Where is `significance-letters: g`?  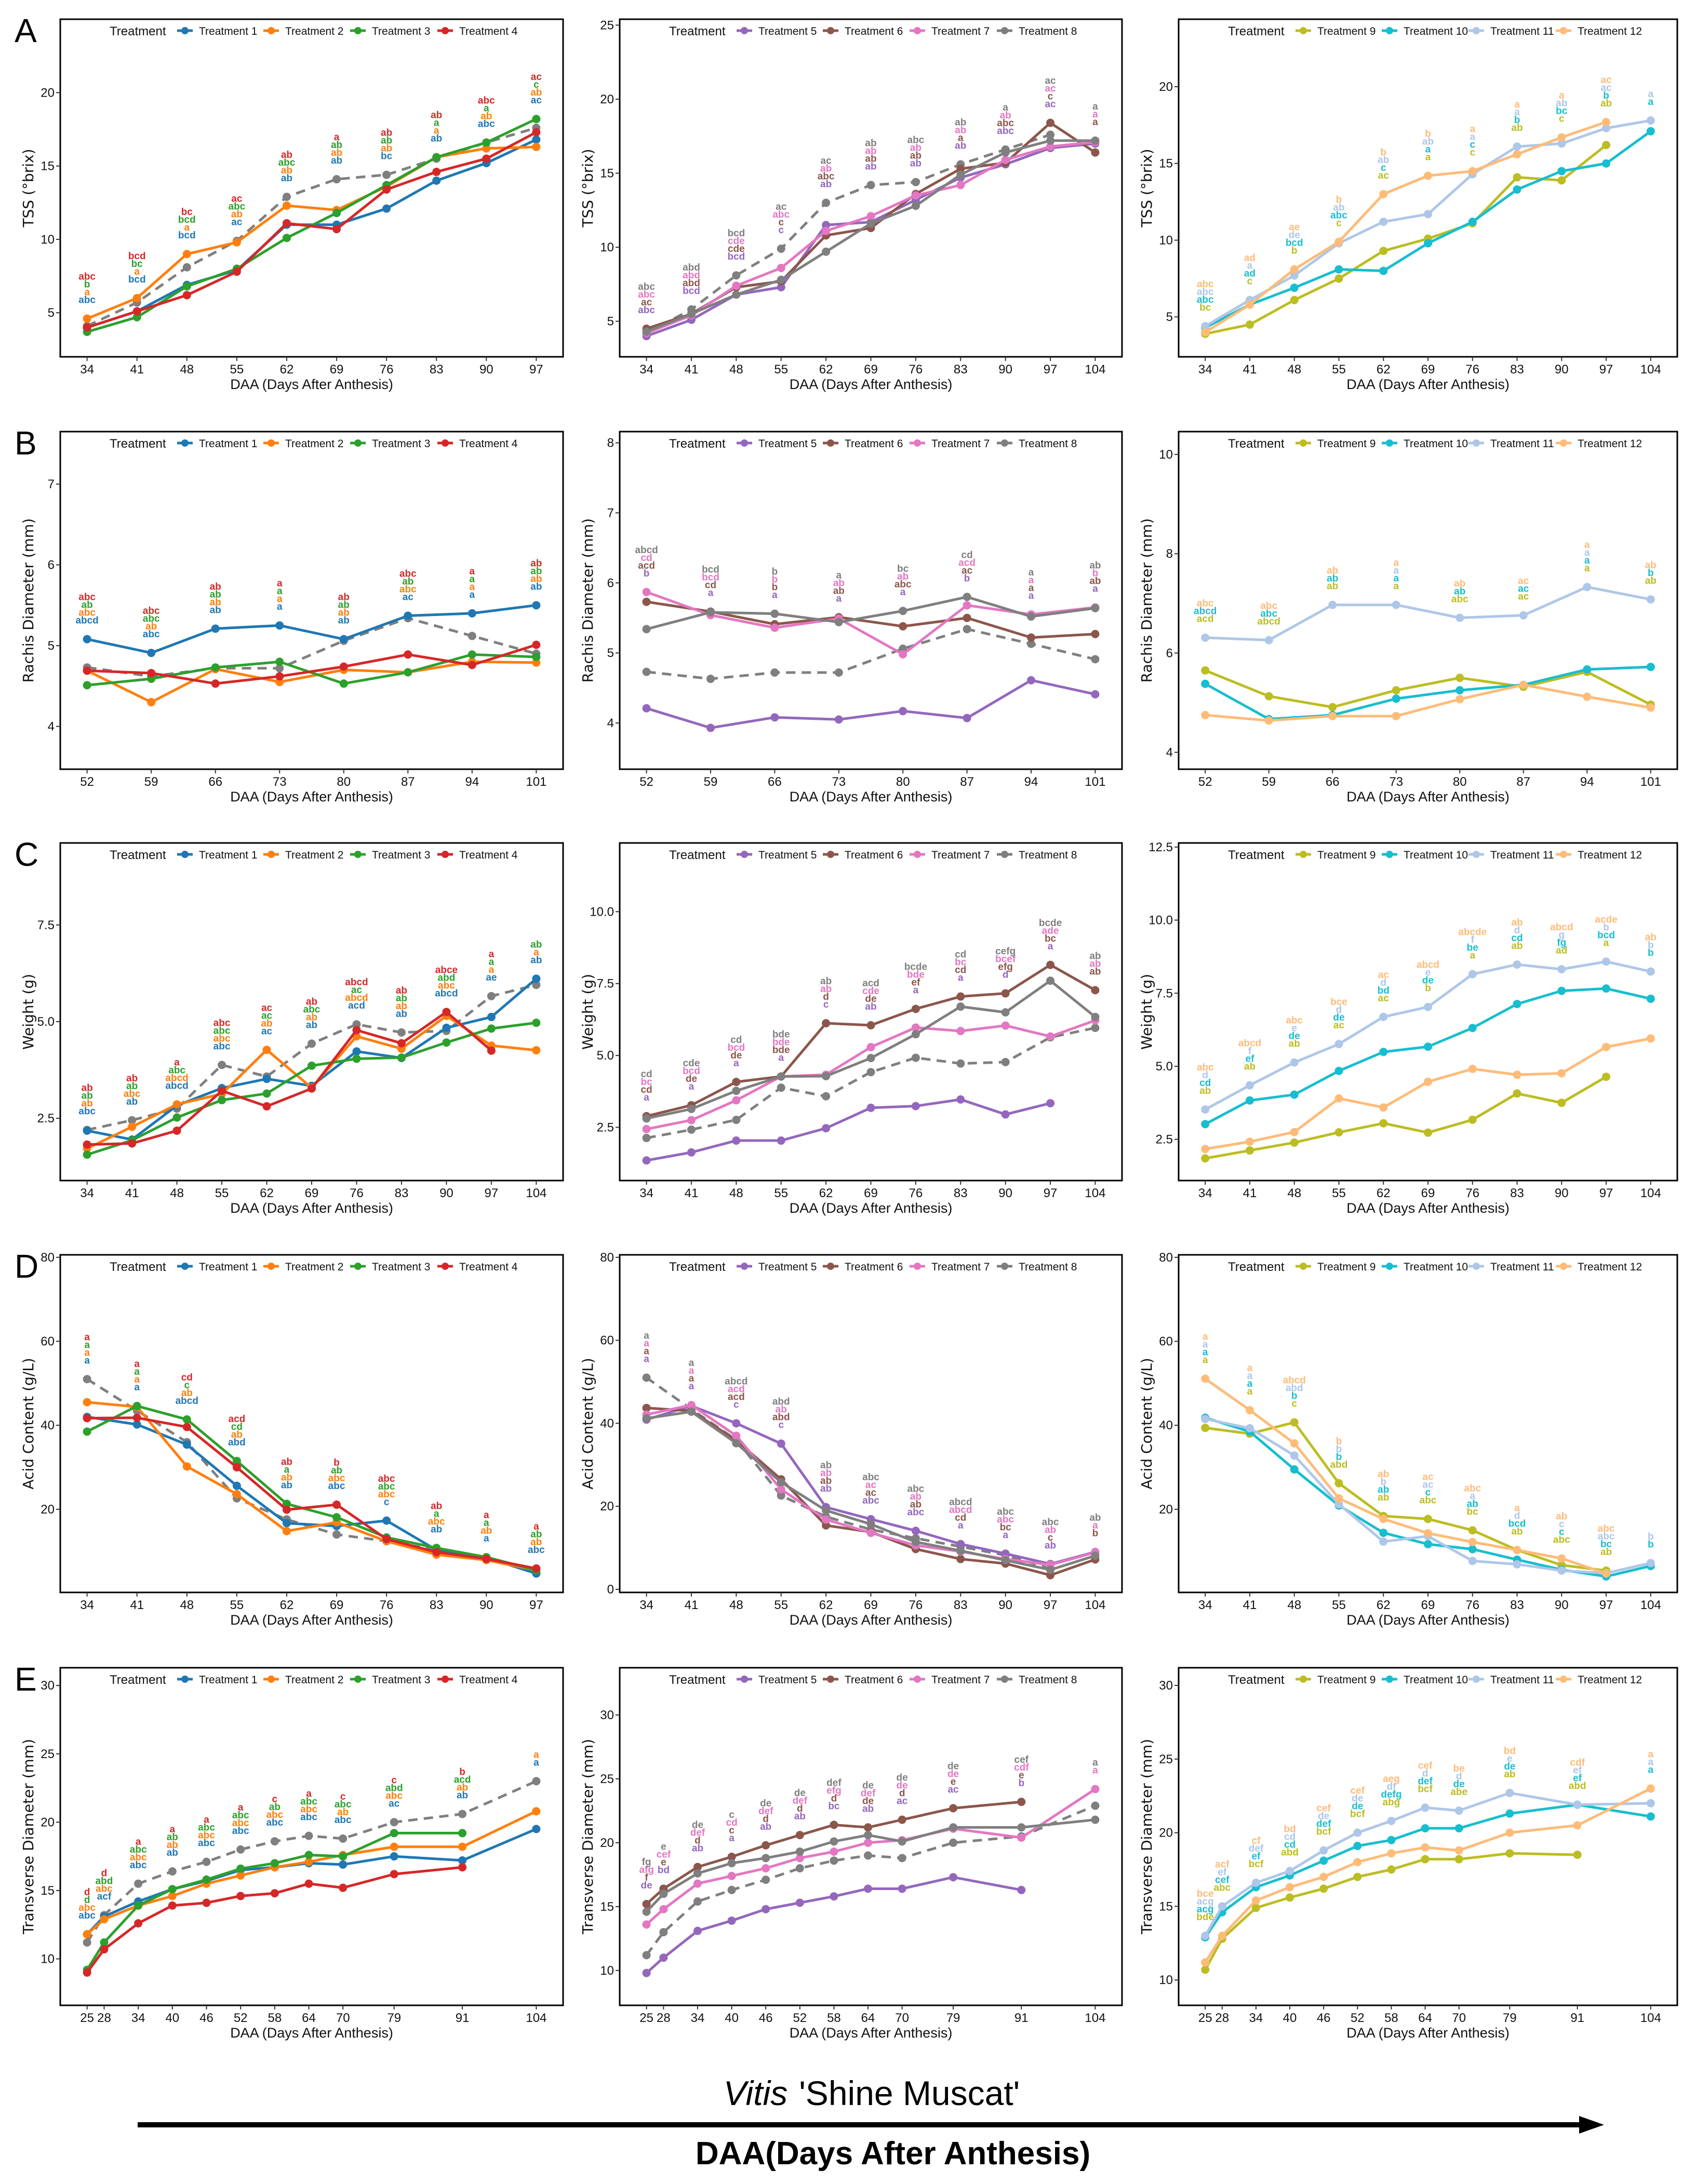
significance-letters: g is located at coordinates (1561, 935).